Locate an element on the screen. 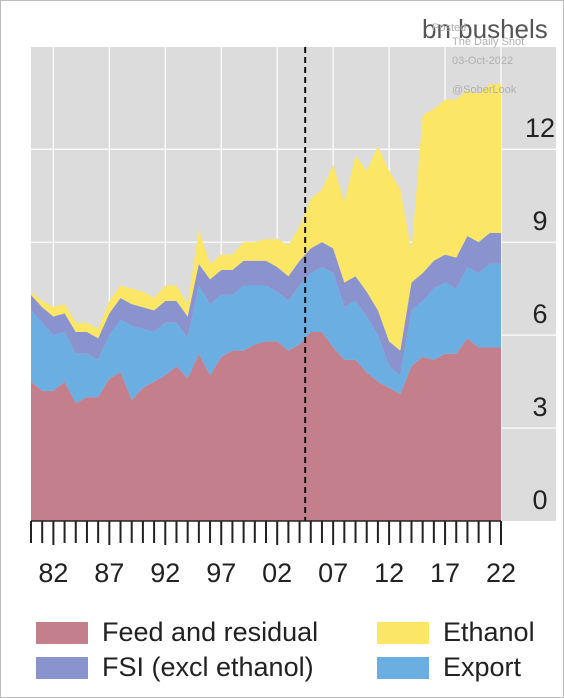  legend-swatch-fsi is located at coordinates (62, 667).